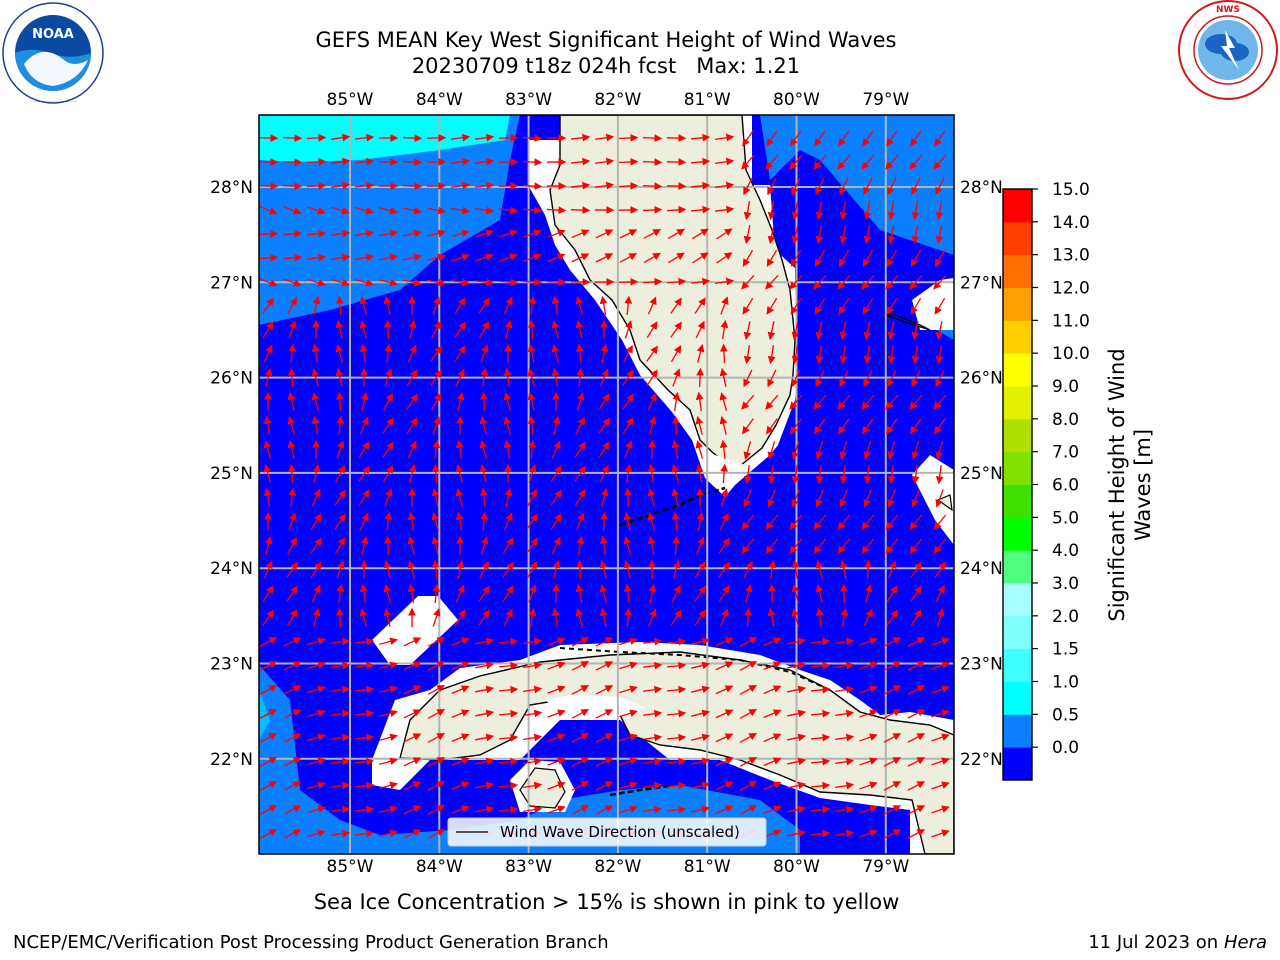  Describe the element at coordinates (595, 706) in the screenshot. I see `cuba-peninsula-land` at that location.